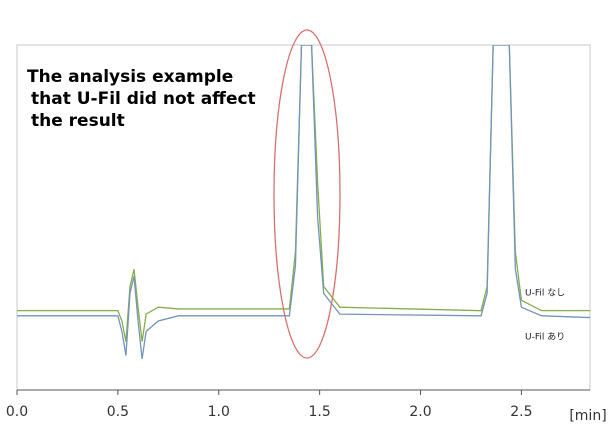 Image resolution: width=613 pixels, height=432 pixels. Describe the element at coordinates (143, 99) in the screenshot. I see `annotation: that U-Fil did not affect` at that location.